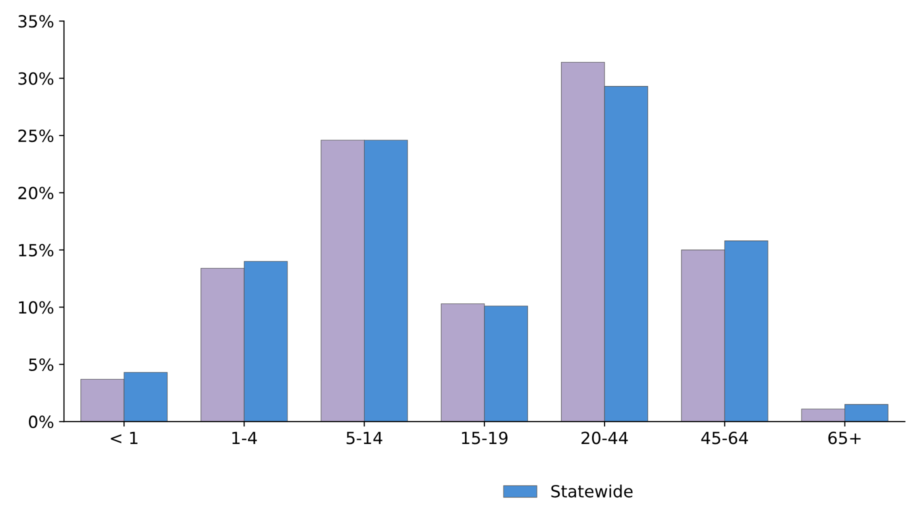 This screenshot has width=914, height=527. Describe the element at coordinates (592, 491) in the screenshot. I see `legend-label: Statewide` at that location.